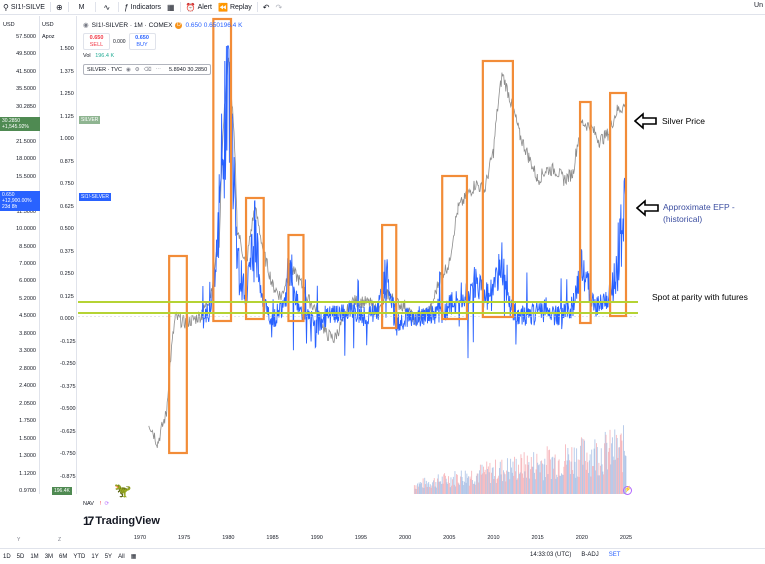  Describe the element at coordinates (67, 274) in the screenshot. I see `efp-scale-tick: 0.250` at that location.